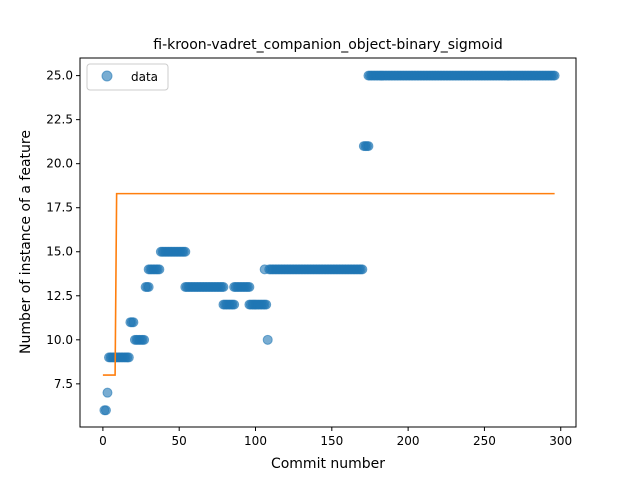 This screenshot has width=640, height=480. I want to click on y-tick-label: 12.5, so click(59, 296).